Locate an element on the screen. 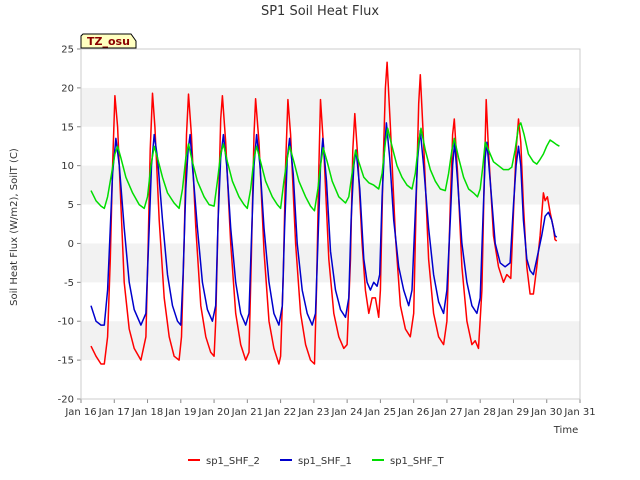  y-tick-label: 25 is located at coordinates (67, 50).